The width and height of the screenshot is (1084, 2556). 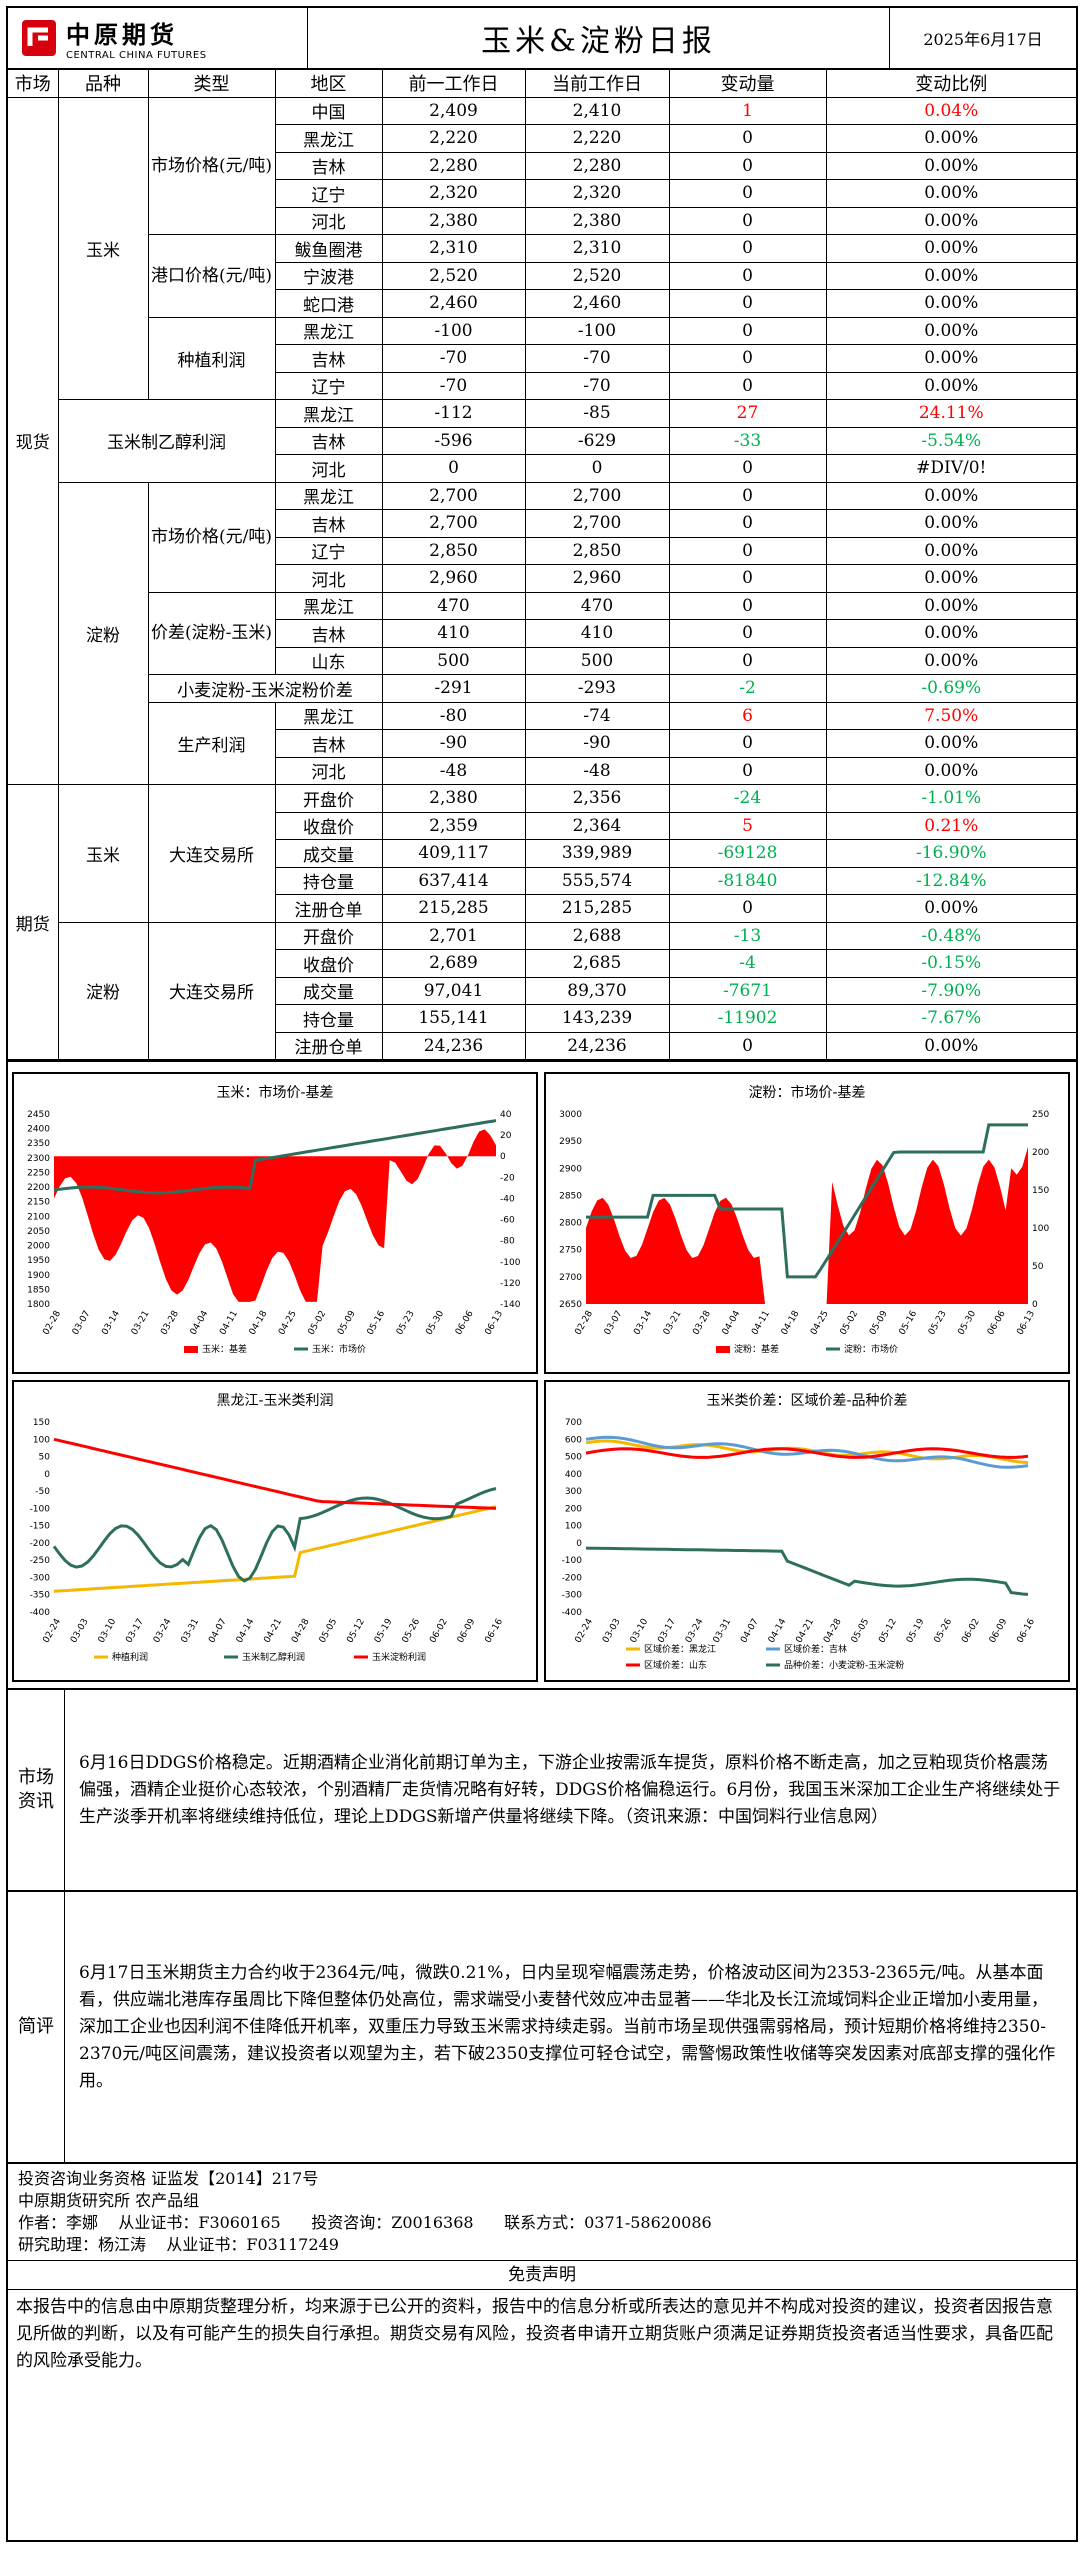 I want to click on prev-value-cell: 2,460, so click(x=453, y=303).